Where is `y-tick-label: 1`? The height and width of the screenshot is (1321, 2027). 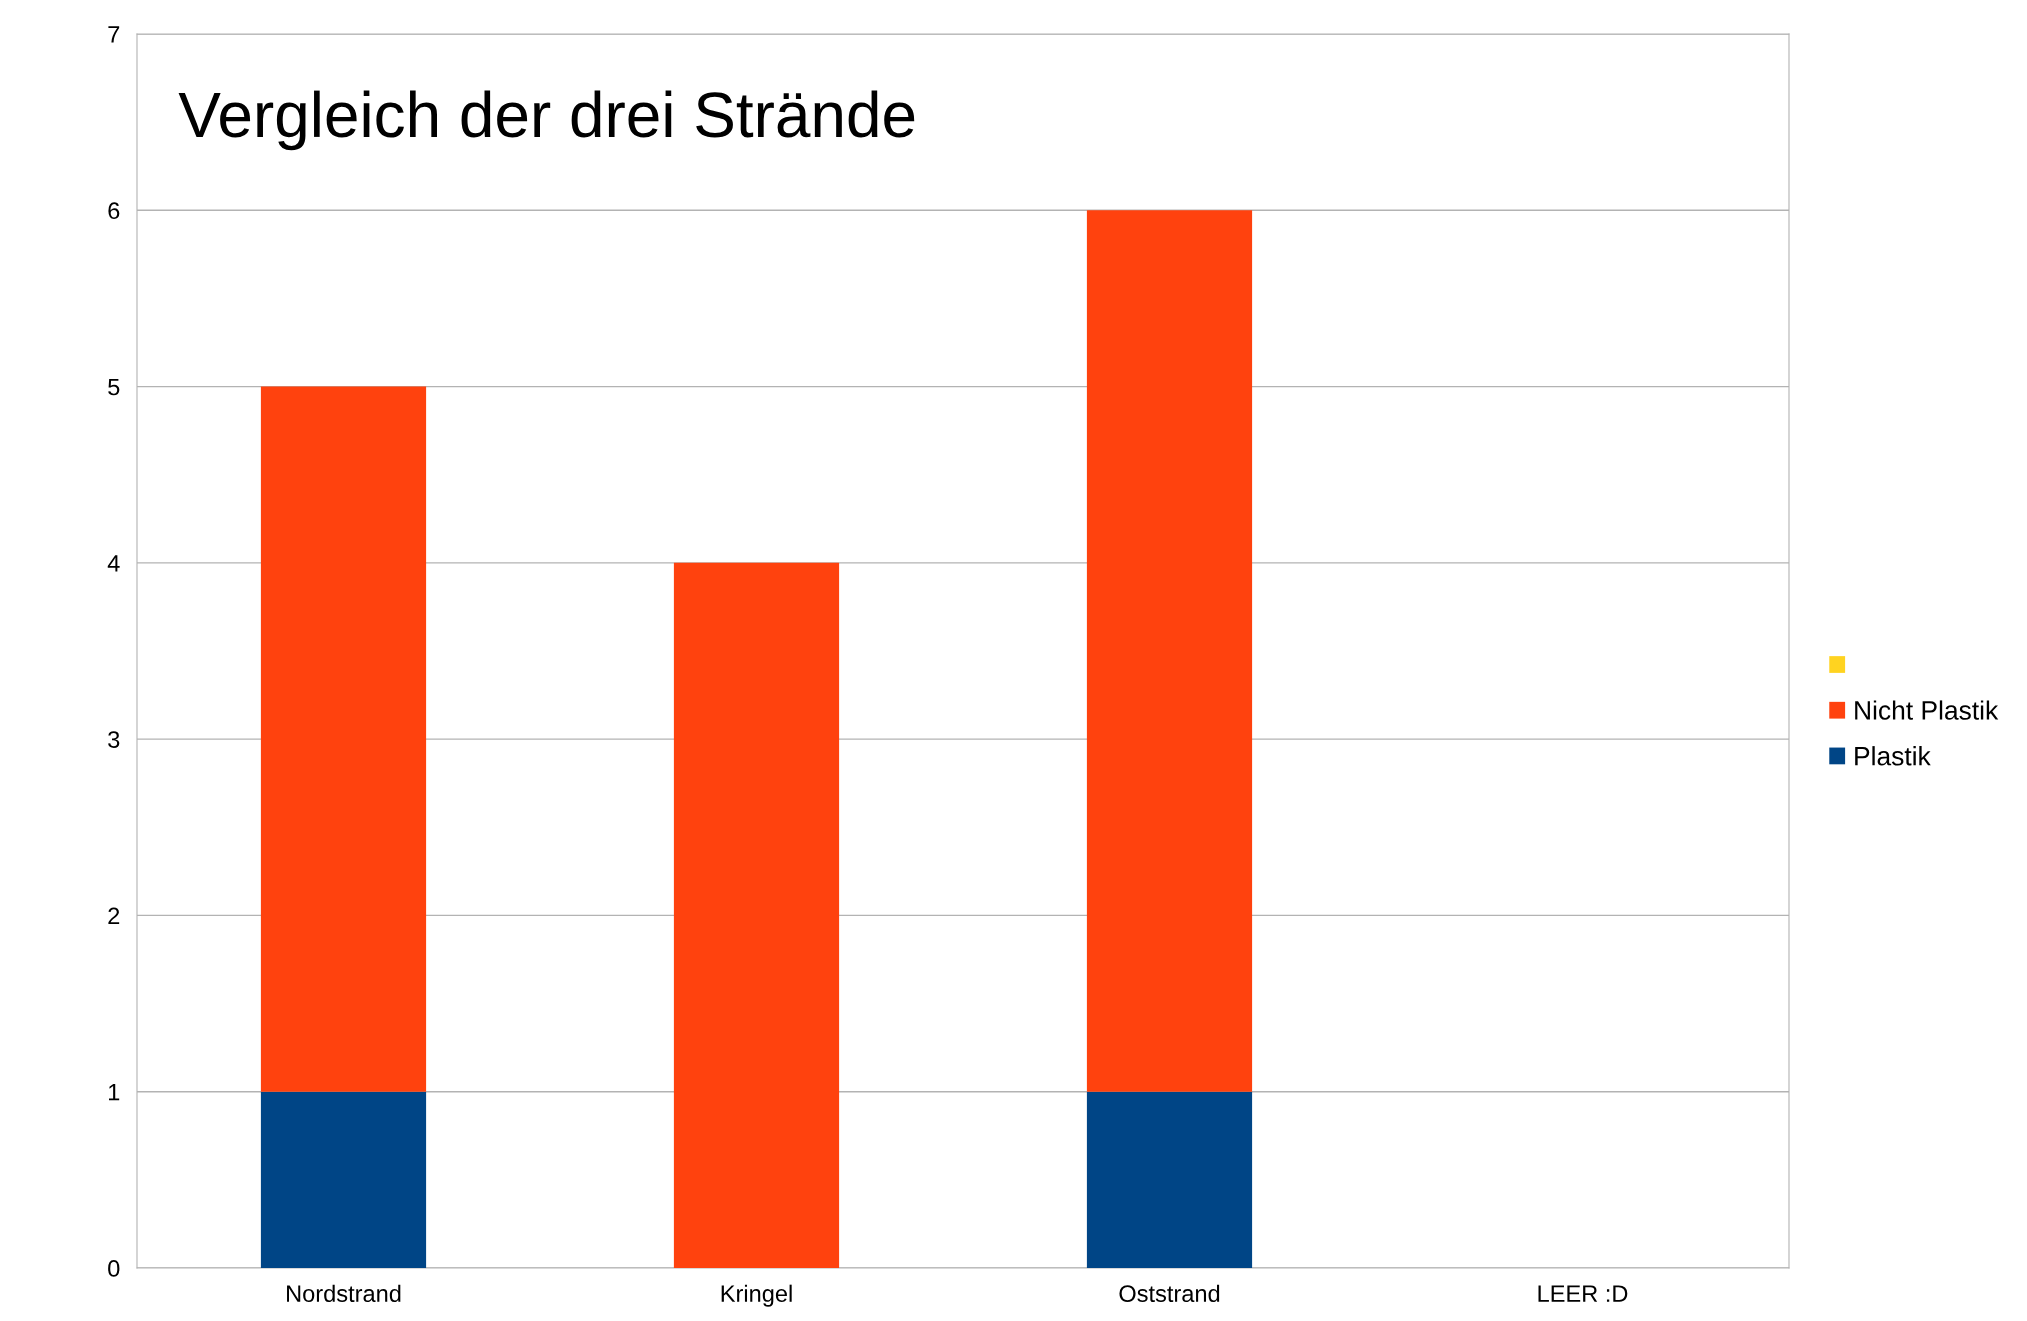 y-tick-label: 1 is located at coordinates (114, 1092).